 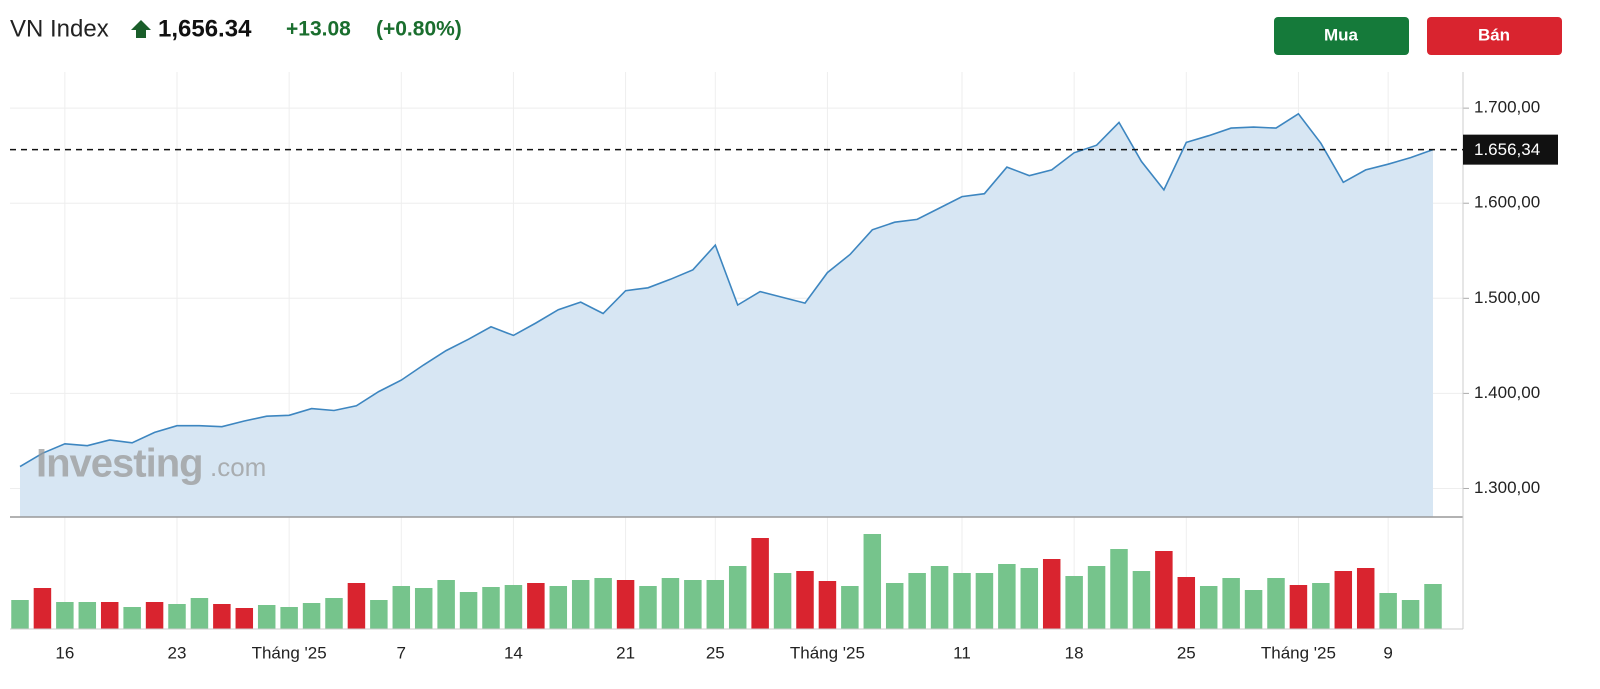 I want to click on change: +13.08, so click(x=318, y=29).